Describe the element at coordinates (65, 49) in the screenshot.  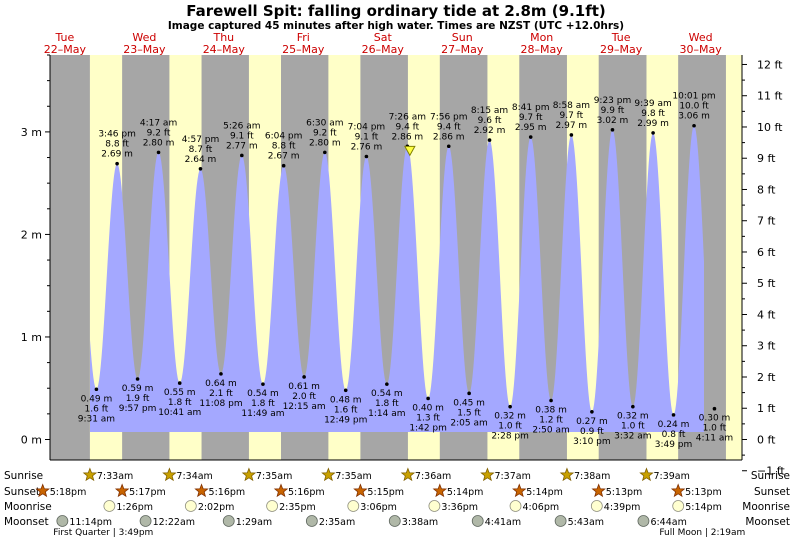
I see `date-label: 22–May` at that location.